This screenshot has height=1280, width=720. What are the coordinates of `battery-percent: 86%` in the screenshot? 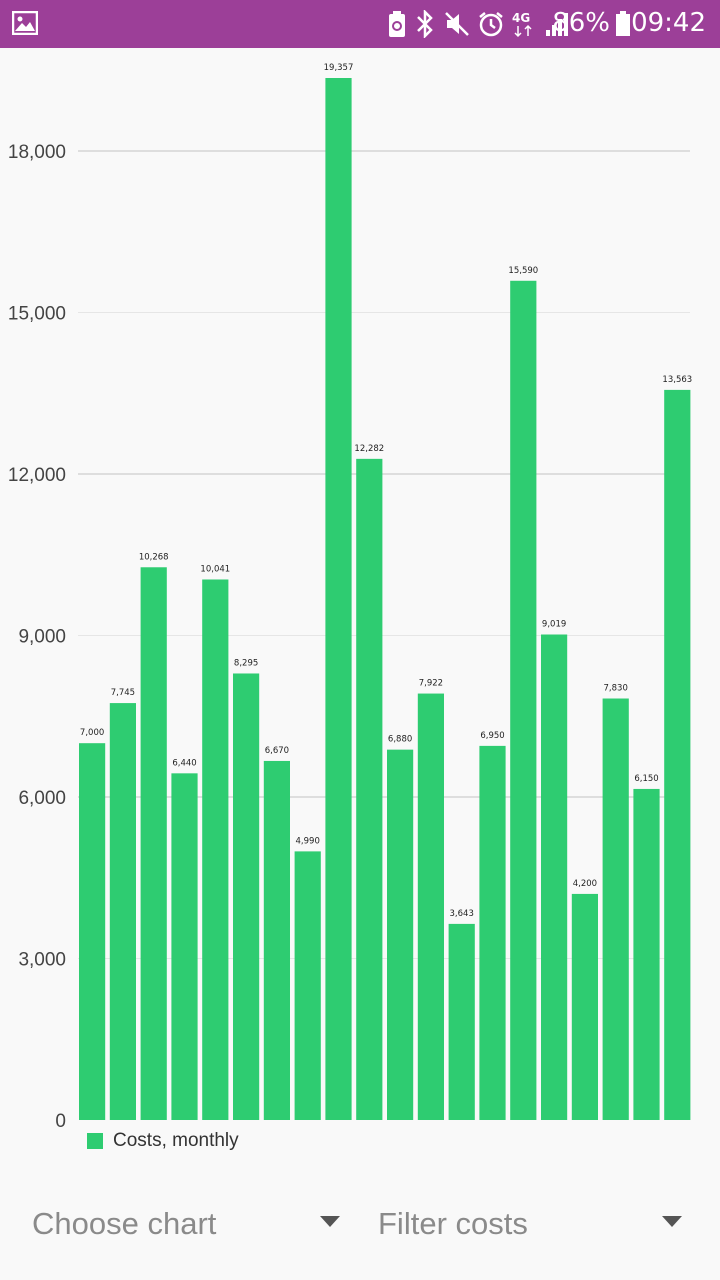 It's located at (581, 23).